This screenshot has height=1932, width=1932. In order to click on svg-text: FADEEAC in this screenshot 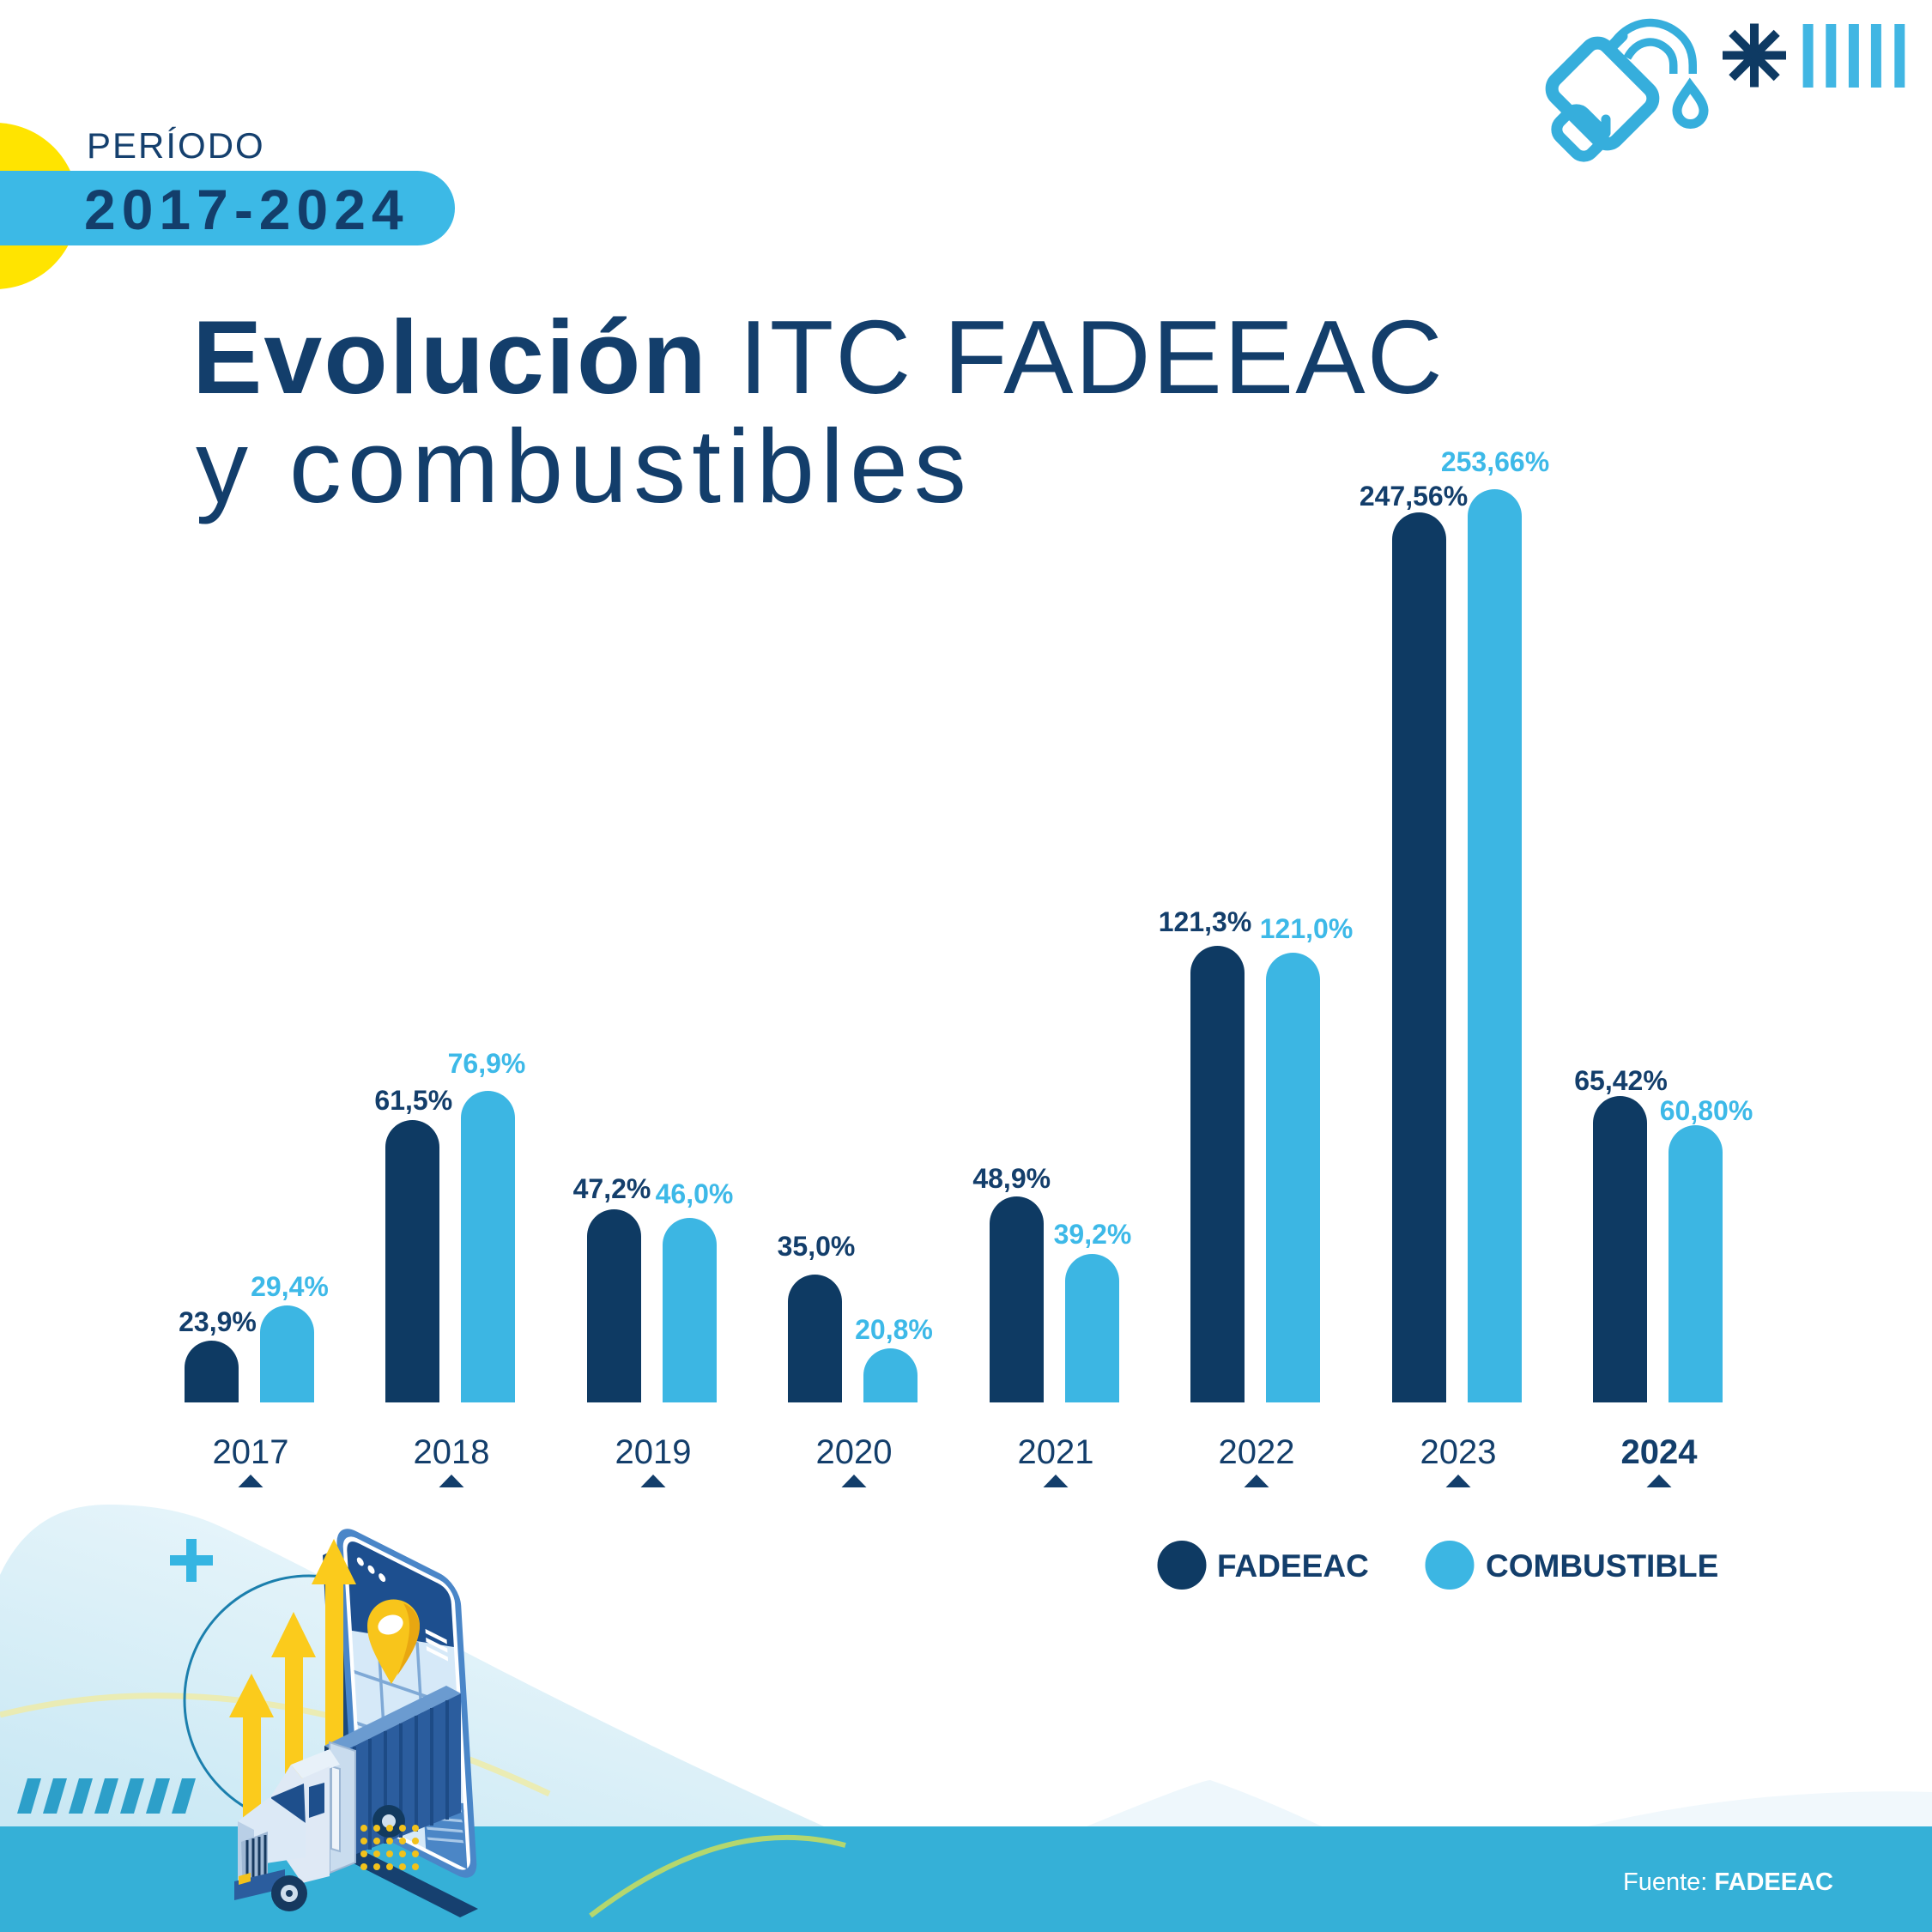, I will do `click(1293, 1566)`.